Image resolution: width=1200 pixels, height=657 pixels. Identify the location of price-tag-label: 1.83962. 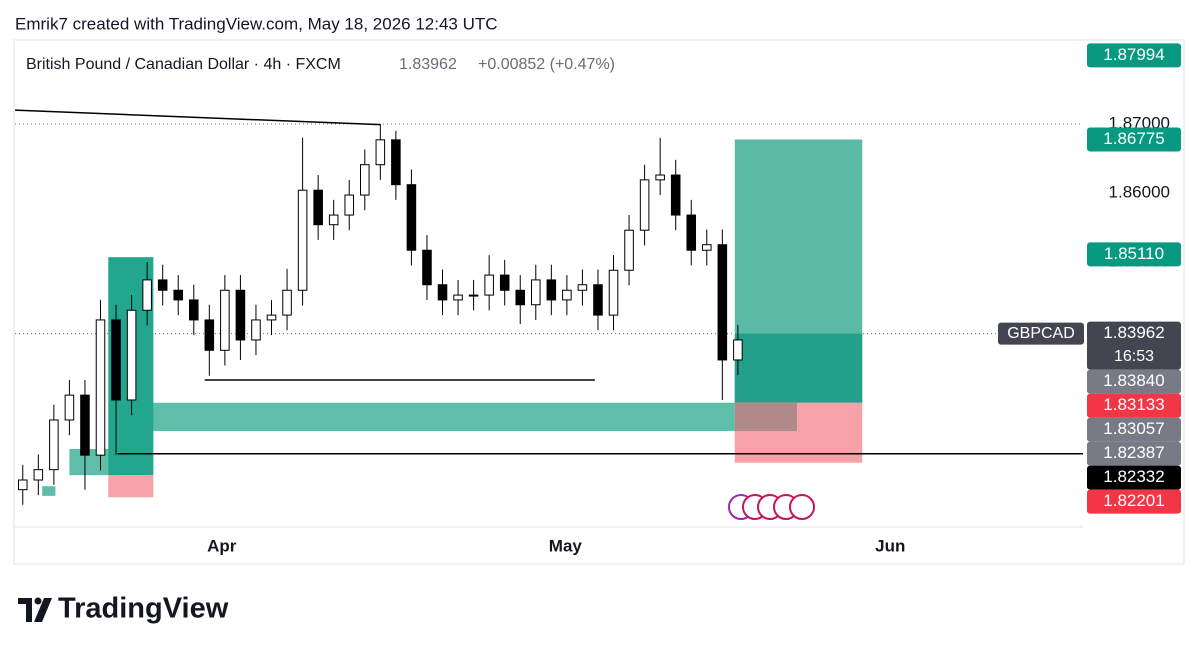
(1133, 332).